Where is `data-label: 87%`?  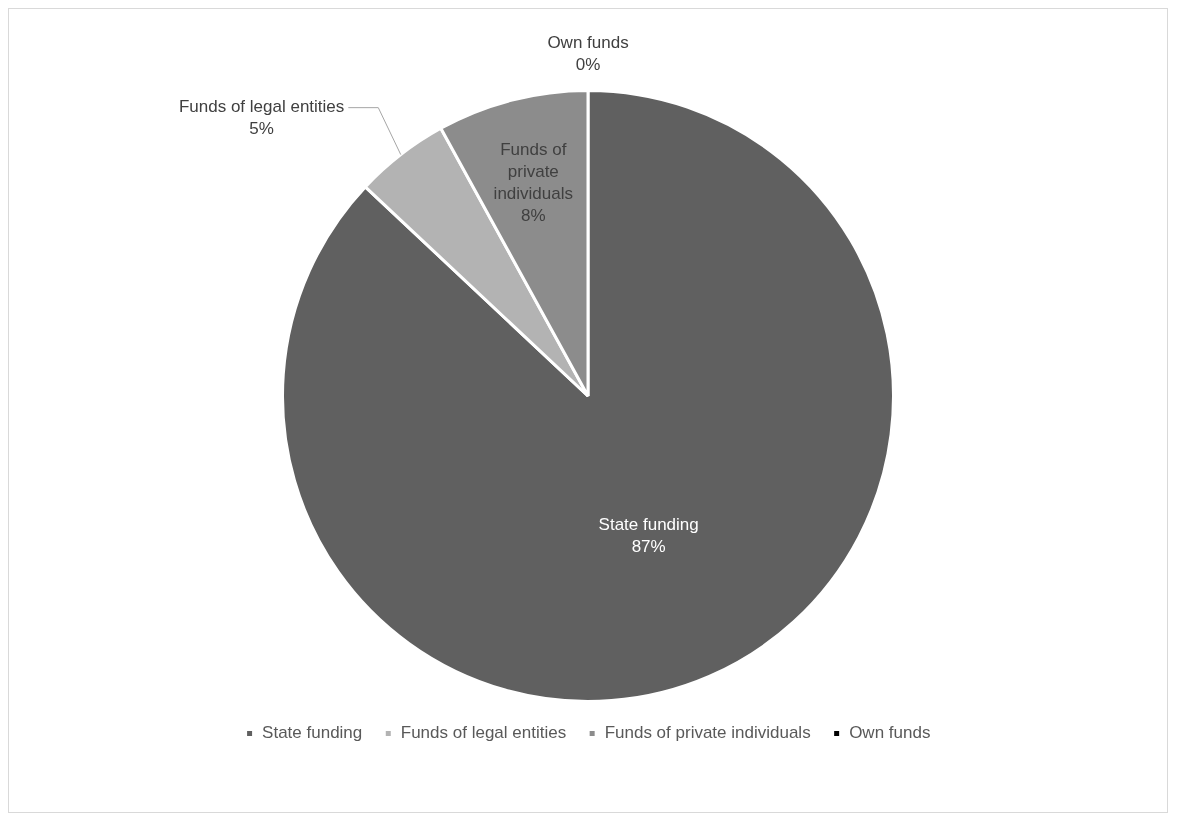 data-label: 87% is located at coordinates (648, 546).